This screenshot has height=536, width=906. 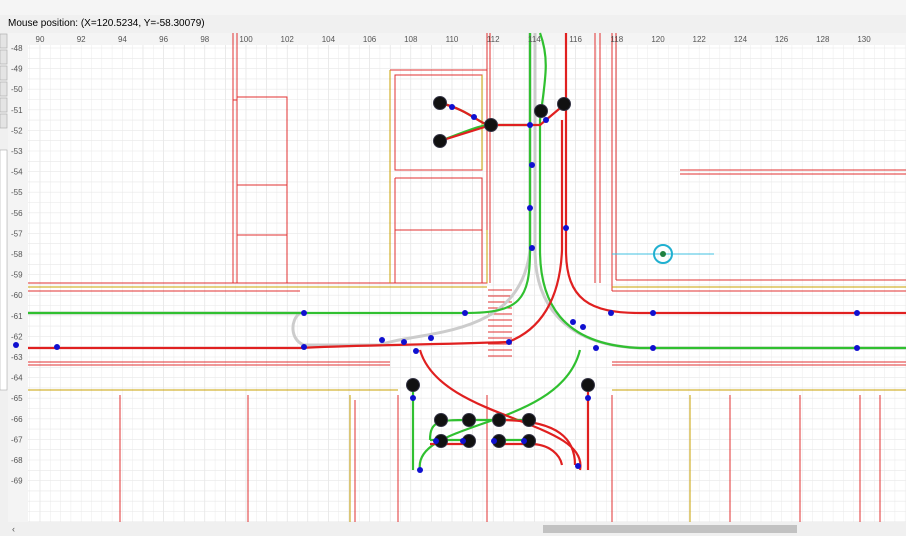 I want to click on x-ruler-label: 94, so click(x=122, y=39).